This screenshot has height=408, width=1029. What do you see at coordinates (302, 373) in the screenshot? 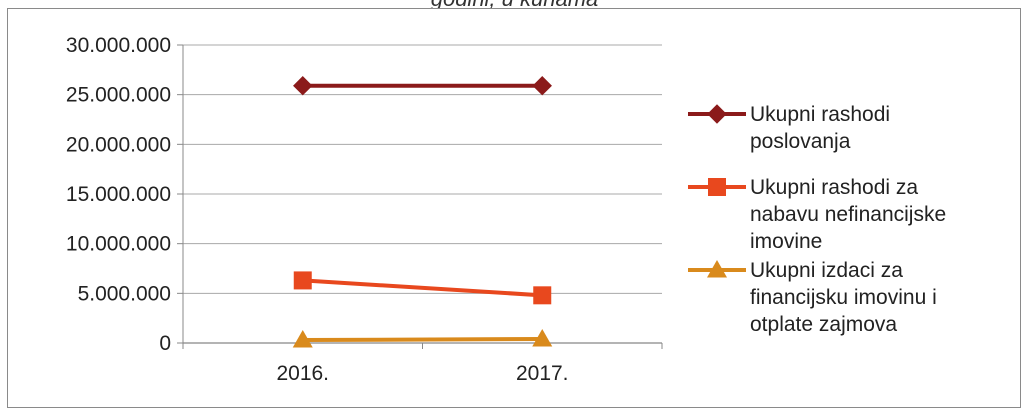
I see `x-tick-label: 2016.` at bounding box center [302, 373].